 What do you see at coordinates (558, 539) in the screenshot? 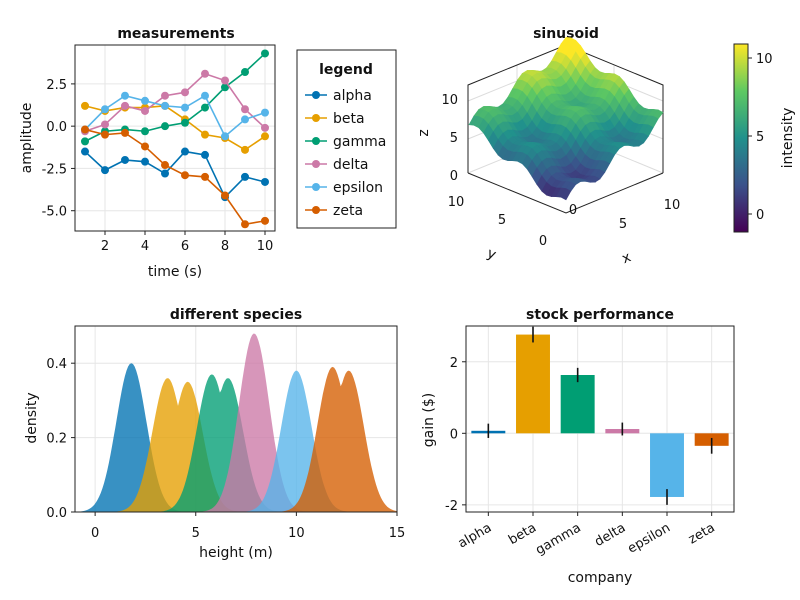
I see `stock-xtick-label: gamma` at bounding box center [558, 539].